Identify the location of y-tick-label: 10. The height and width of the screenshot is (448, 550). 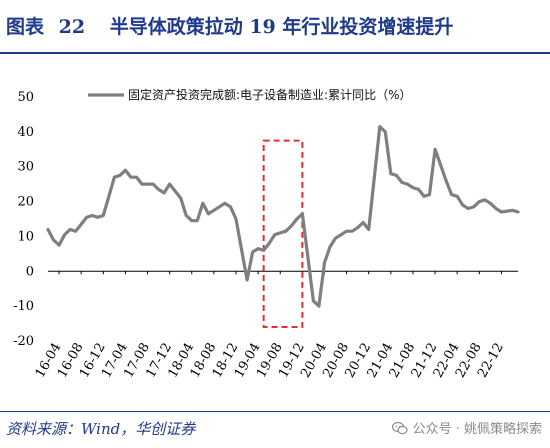
(25, 236).